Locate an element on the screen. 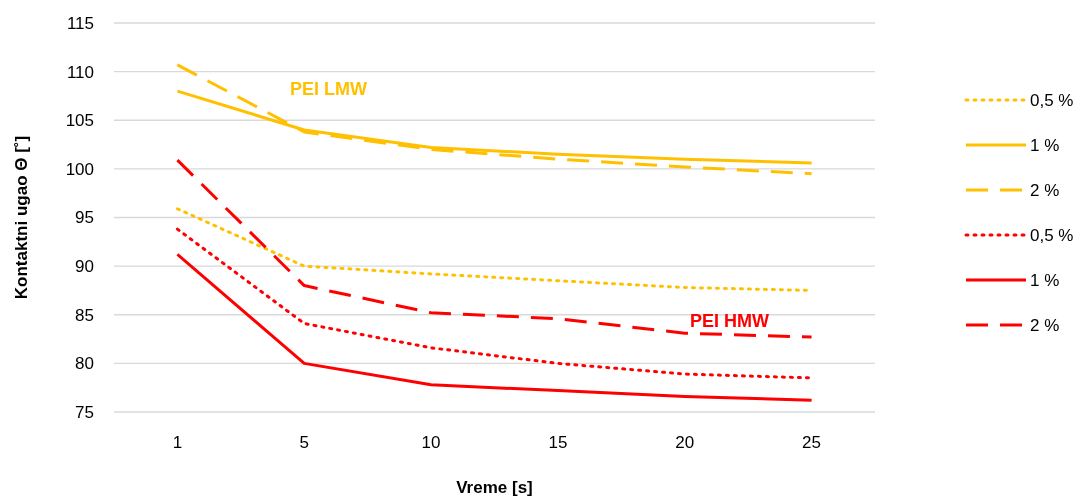 Image resolution: width=1092 pixels, height=499 pixels. y-tick-label: 75 is located at coordinates (84, 412).